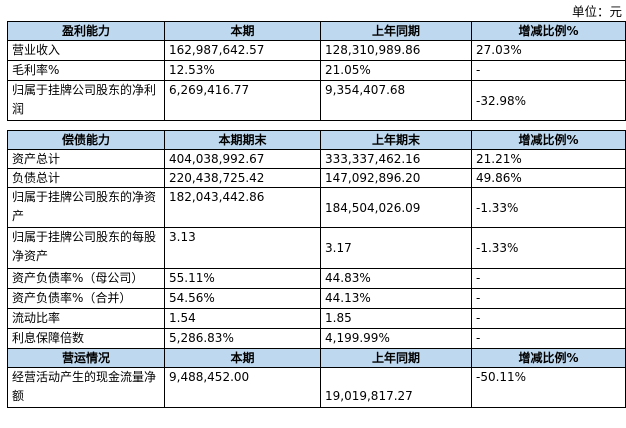  What do you see at coordinates (242, 207) in the screenshot?
I see `current-value: 182,043,442.86` at bounding box center [242, 207].